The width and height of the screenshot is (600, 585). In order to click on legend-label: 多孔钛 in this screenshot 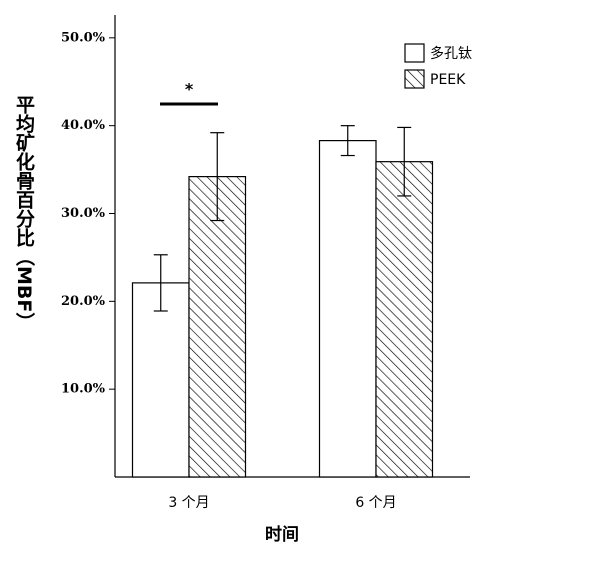, I will do `click(451, 53)`.